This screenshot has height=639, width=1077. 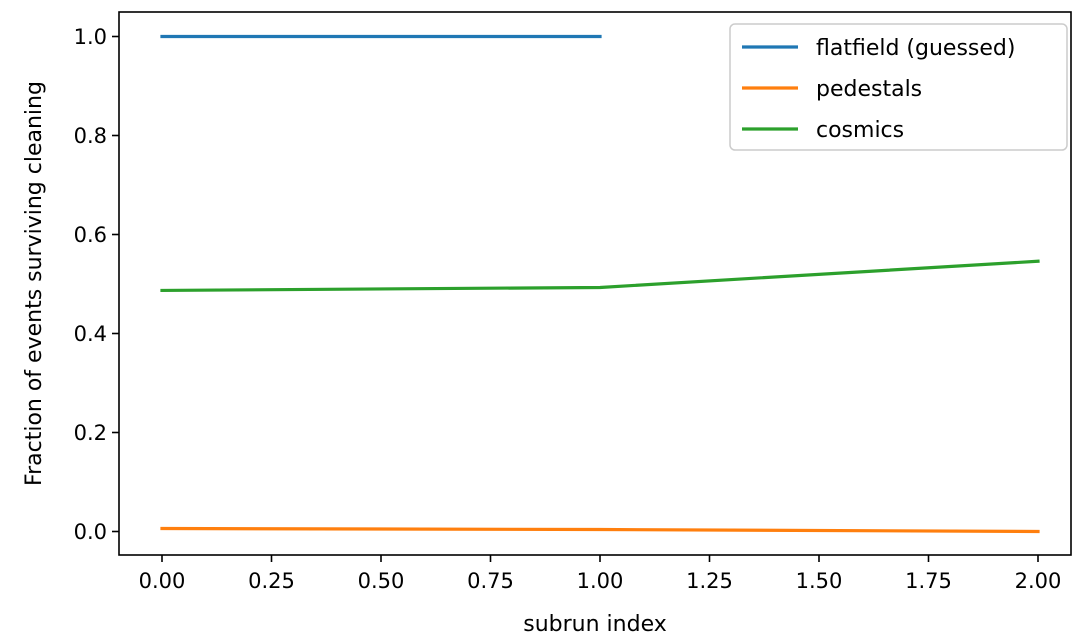 What do you see at coordinates (594, 624) in the screenshot?
I see `x-axis-label: subrun index` at bounding box center [594, 624].